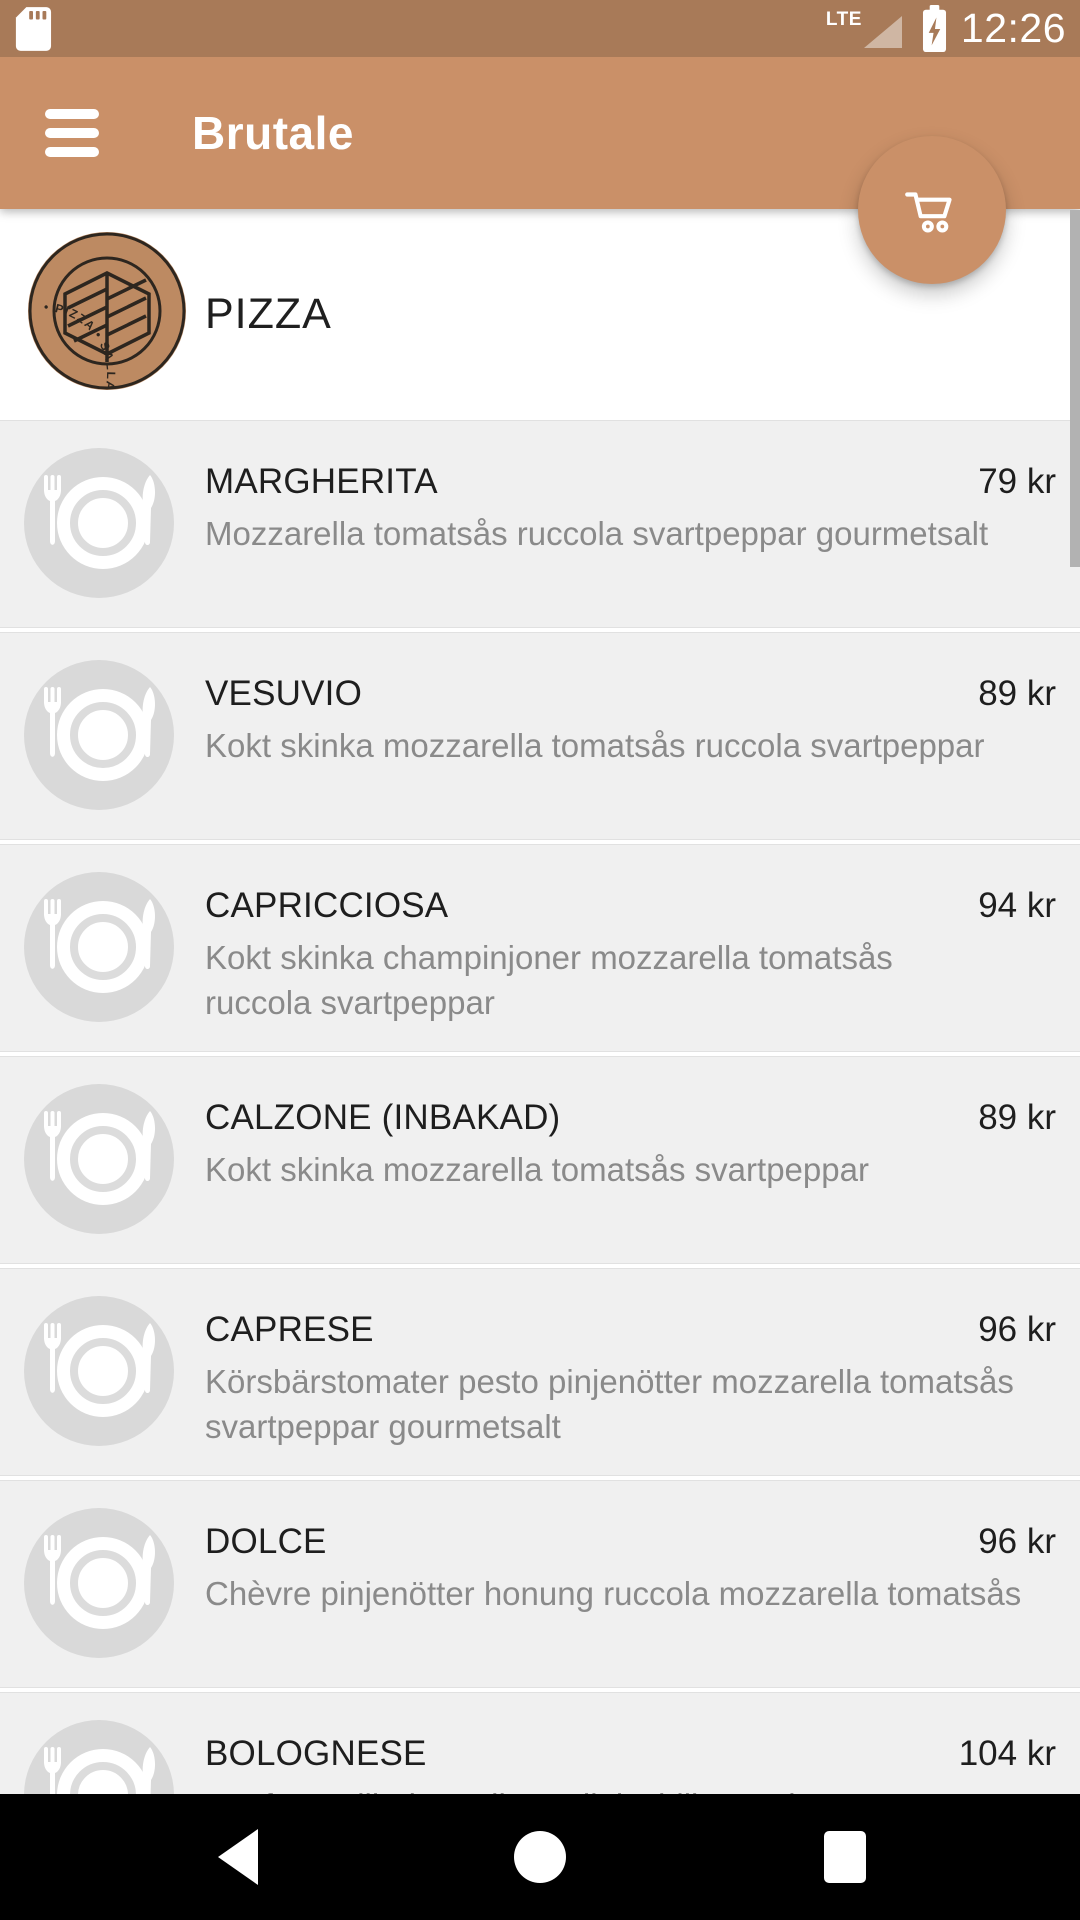  I want to click on clock-time: 12:26, so click(1013, 28).